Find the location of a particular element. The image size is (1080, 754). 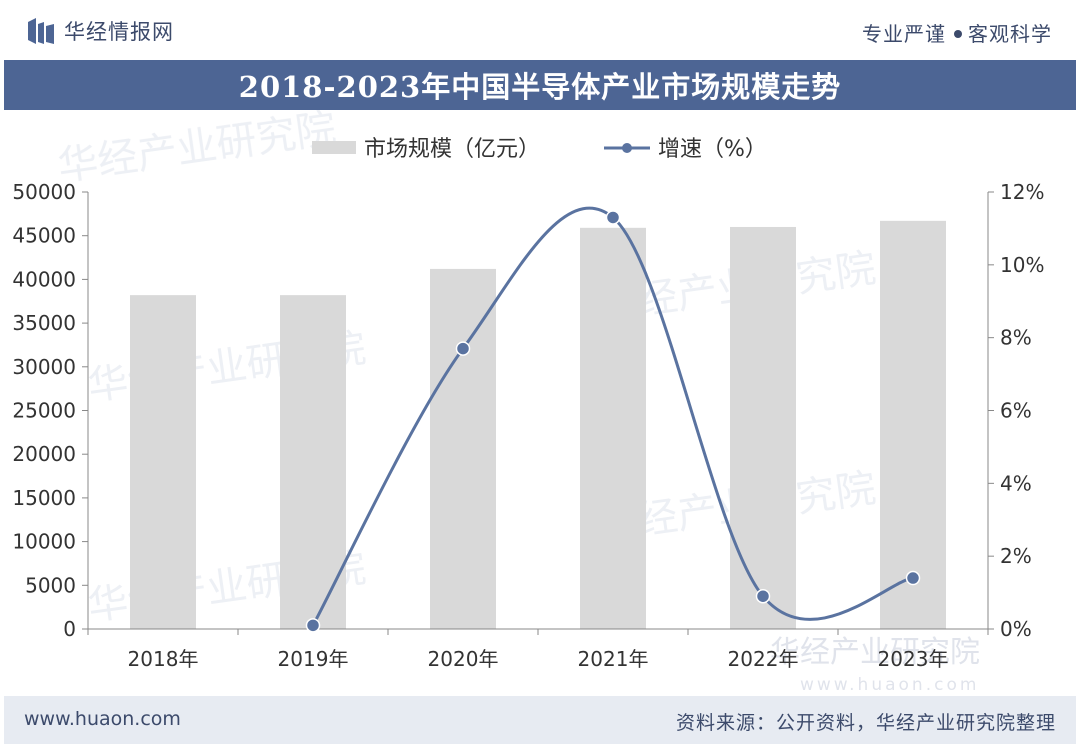

x-tick-label: 2020年 is located at coordinates (463, 659).